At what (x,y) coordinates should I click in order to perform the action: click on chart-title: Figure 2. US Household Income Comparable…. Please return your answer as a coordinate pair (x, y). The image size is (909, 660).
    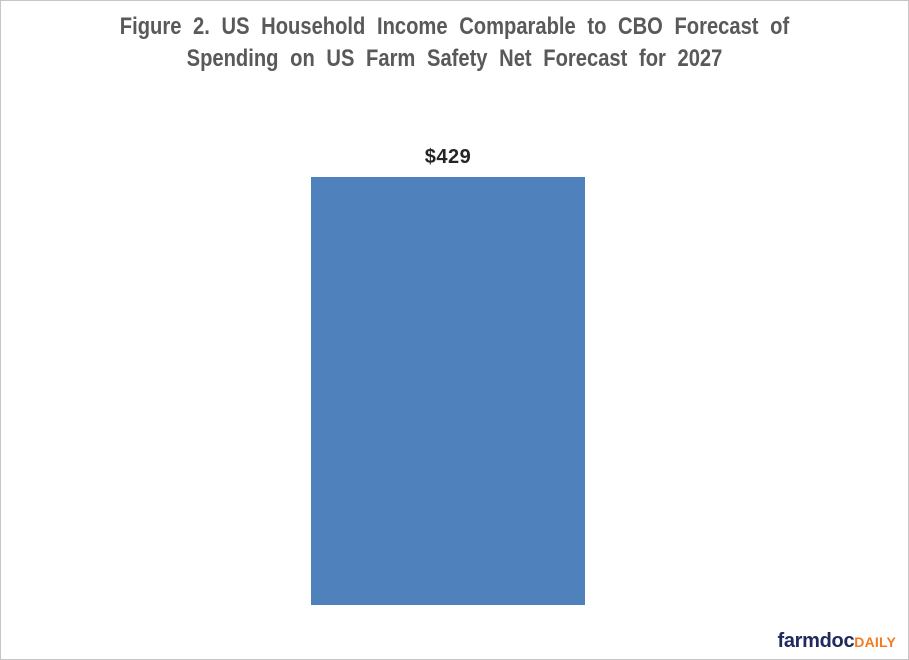
    Looking at the image, I should click on (455, 43).